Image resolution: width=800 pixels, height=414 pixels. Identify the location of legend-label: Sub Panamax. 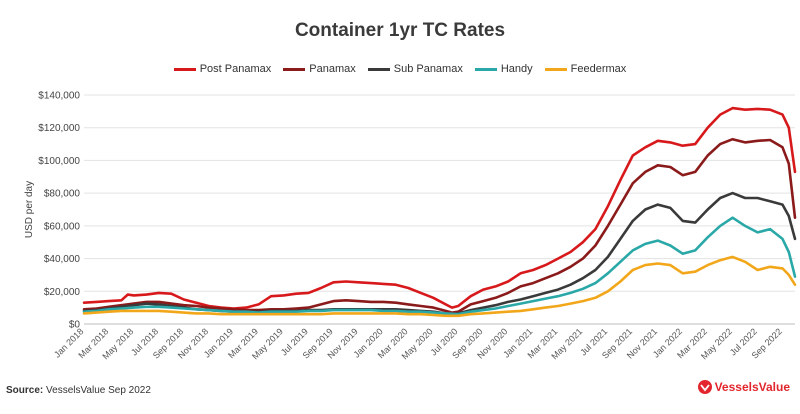
(428, 69).